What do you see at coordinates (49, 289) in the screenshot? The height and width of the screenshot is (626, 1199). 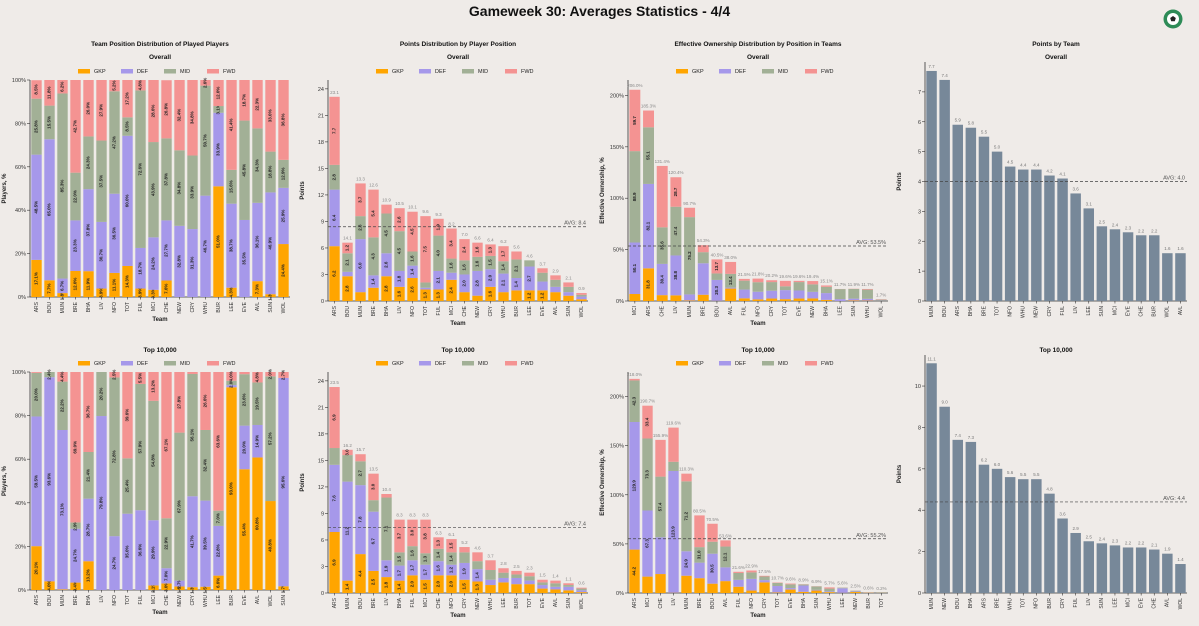 I see `segment-value-label: 7.7%` at bounding box center [49, 289].